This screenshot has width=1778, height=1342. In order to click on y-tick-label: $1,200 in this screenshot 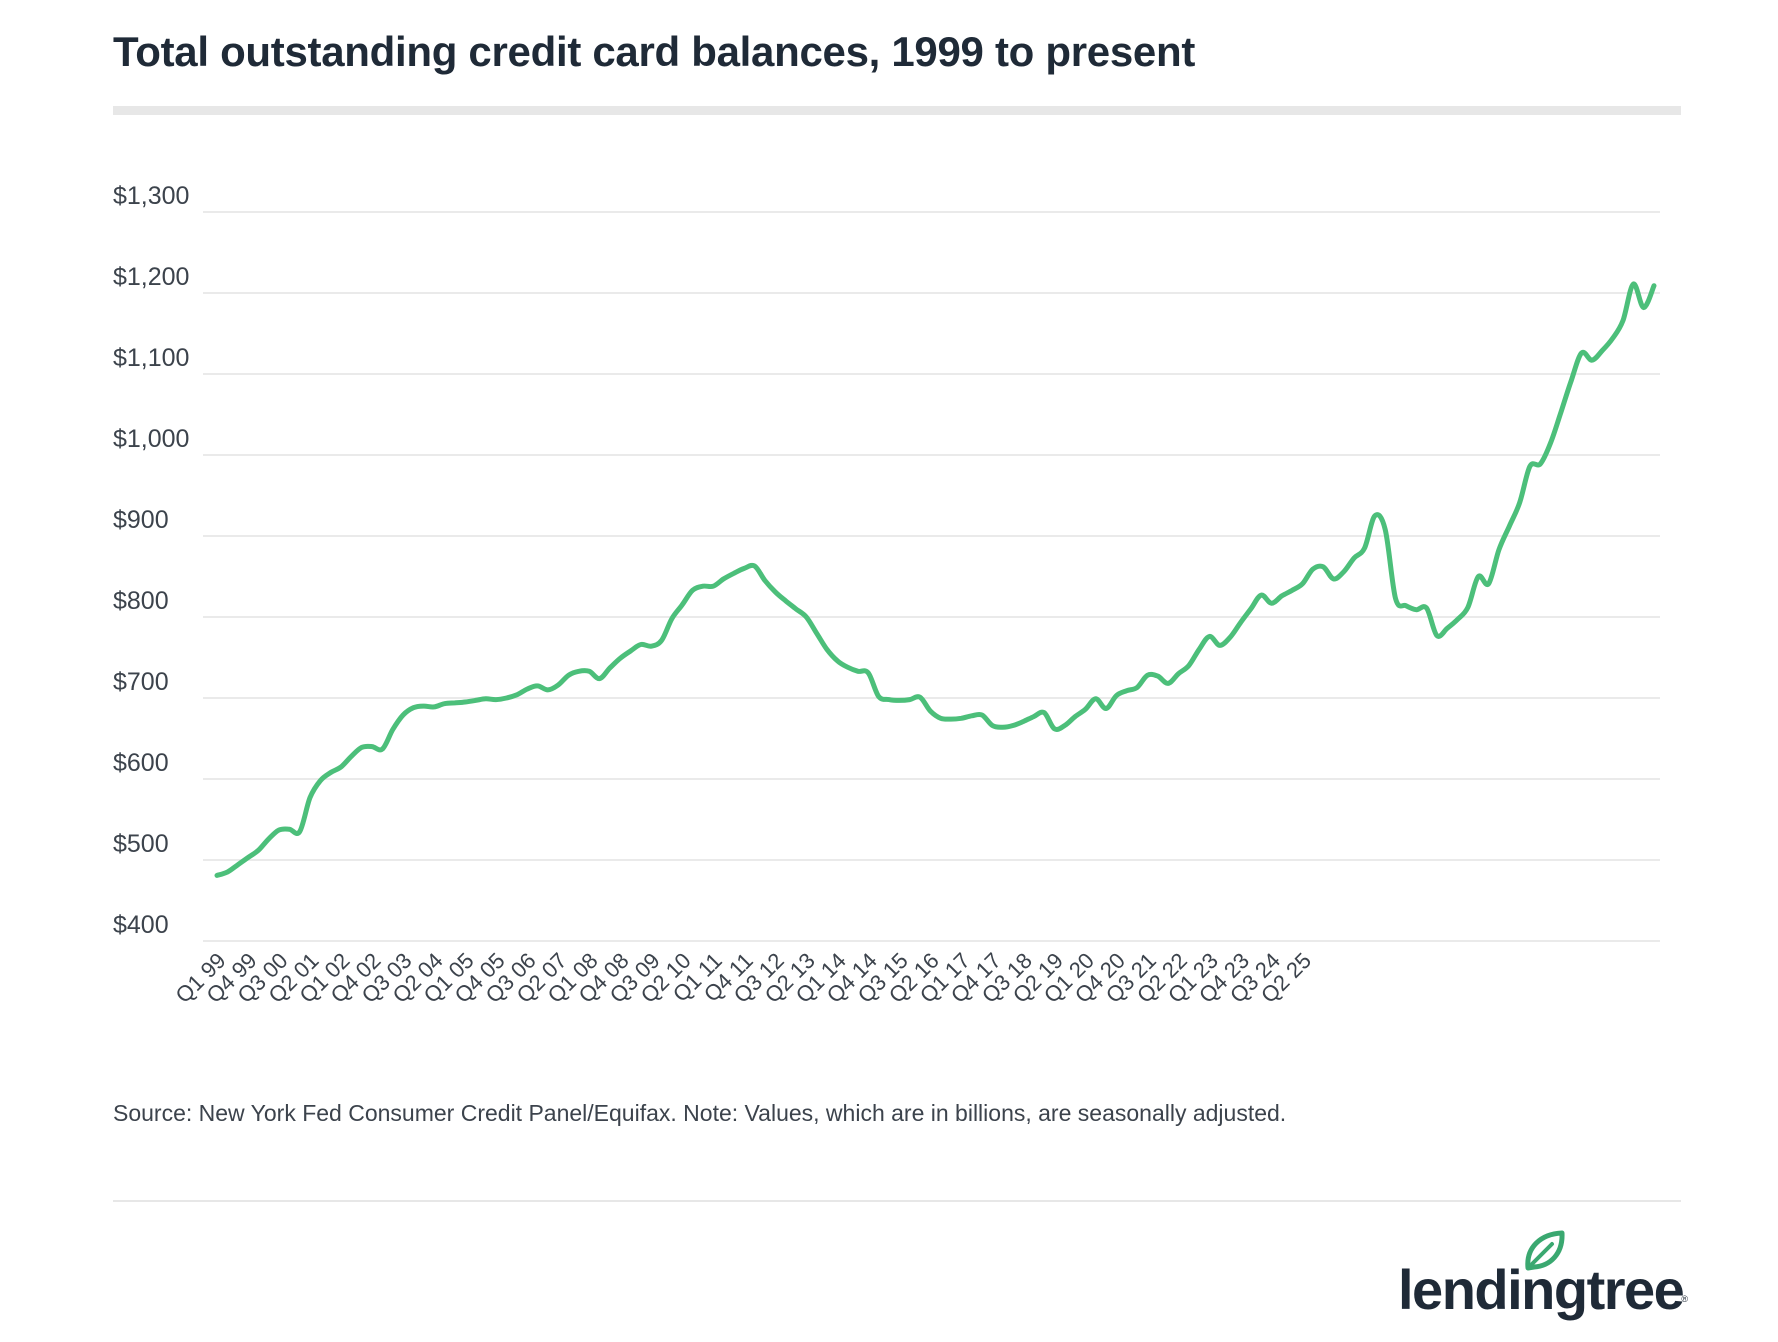, I will do `click(151, 277)`.